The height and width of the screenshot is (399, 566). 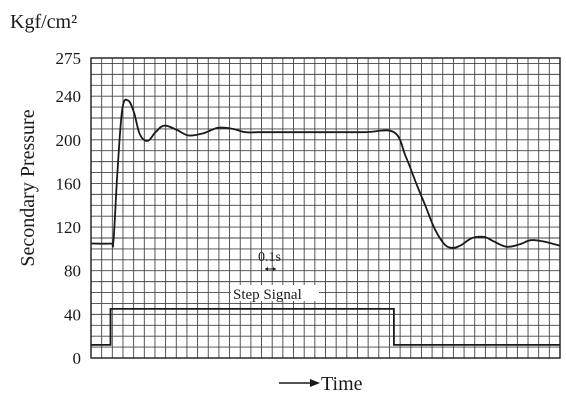 I want to click on time-scale-arrow-right, so click(x=274, y=269).